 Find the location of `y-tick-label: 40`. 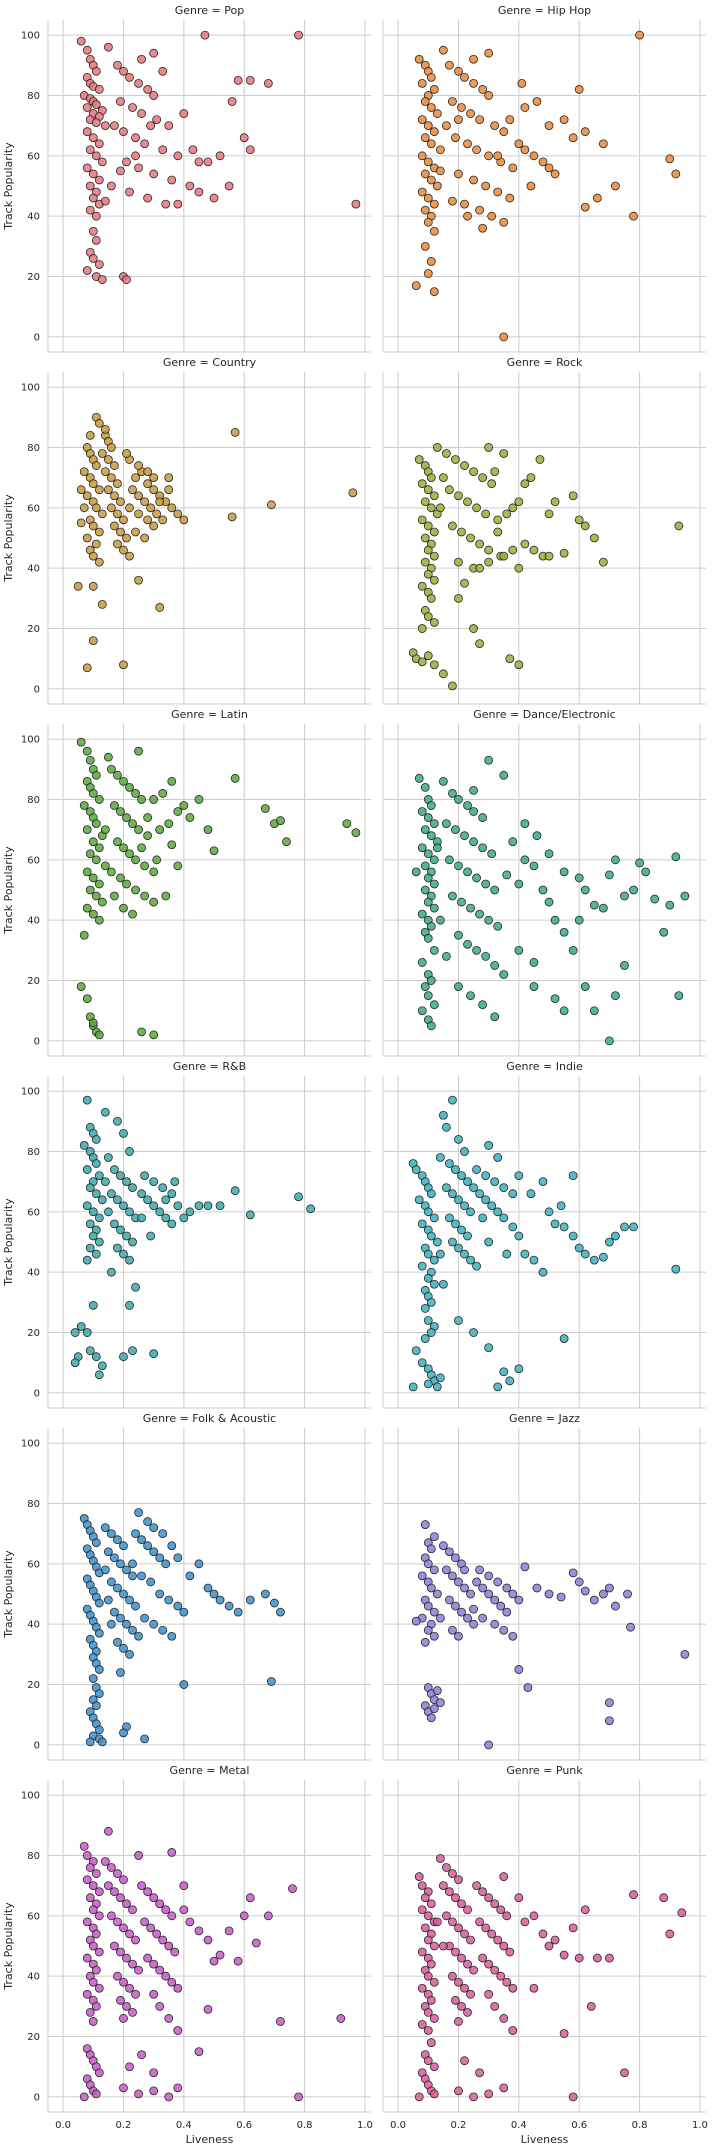

y-tick-label: 40 is located at coordinates (33, 1625).